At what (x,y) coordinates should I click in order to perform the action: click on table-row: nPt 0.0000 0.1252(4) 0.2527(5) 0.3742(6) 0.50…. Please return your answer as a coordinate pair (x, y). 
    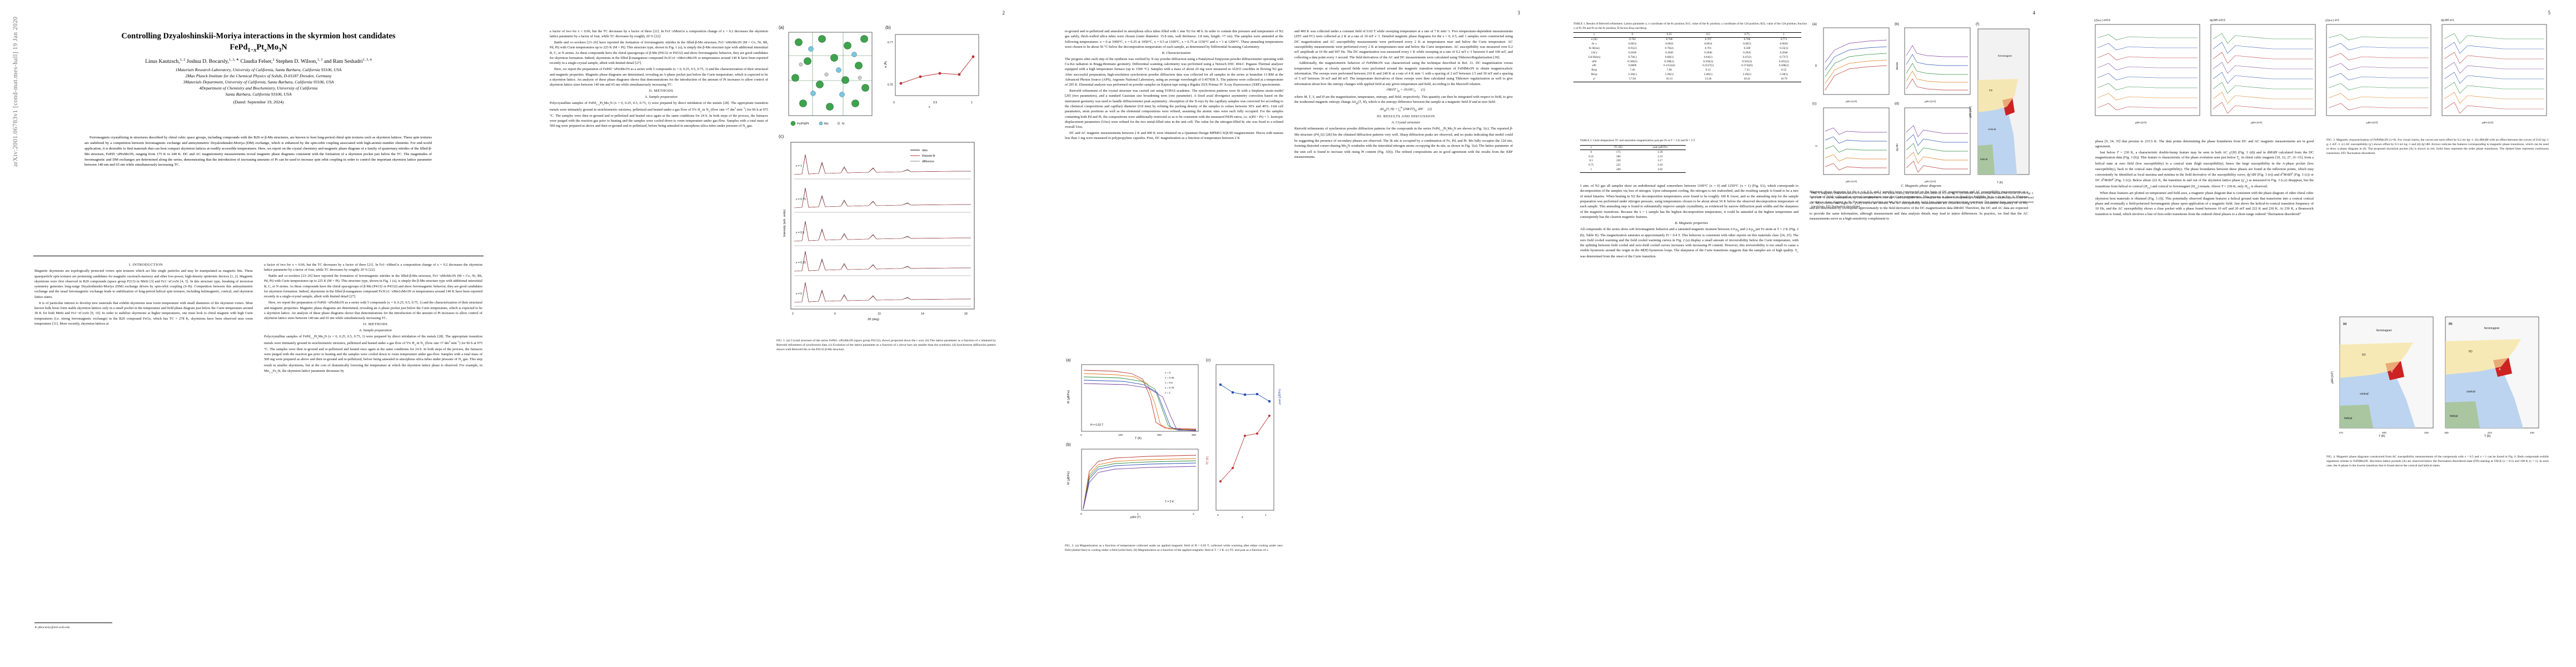
    Looking at the image, I should click on (1687, 66).